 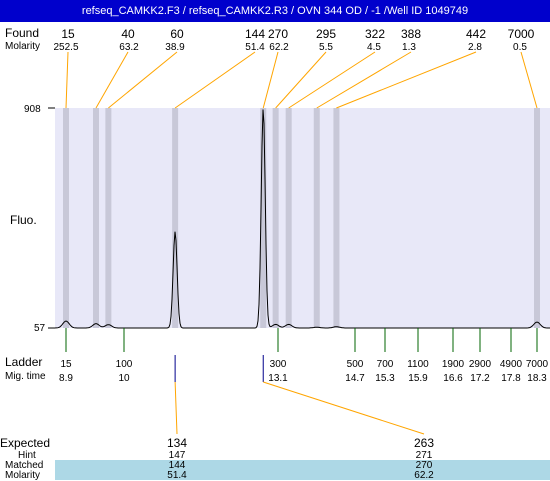 What do you see at coordinates (375, 34) in the screenshot?
I see `found-size: 322` at bounding box center [375, 34].